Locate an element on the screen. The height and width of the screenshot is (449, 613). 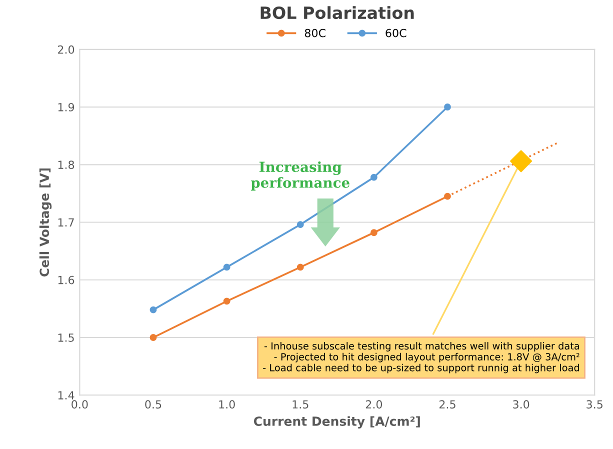
y-tick-label: 1.4 is located at coordinates (66, 395).